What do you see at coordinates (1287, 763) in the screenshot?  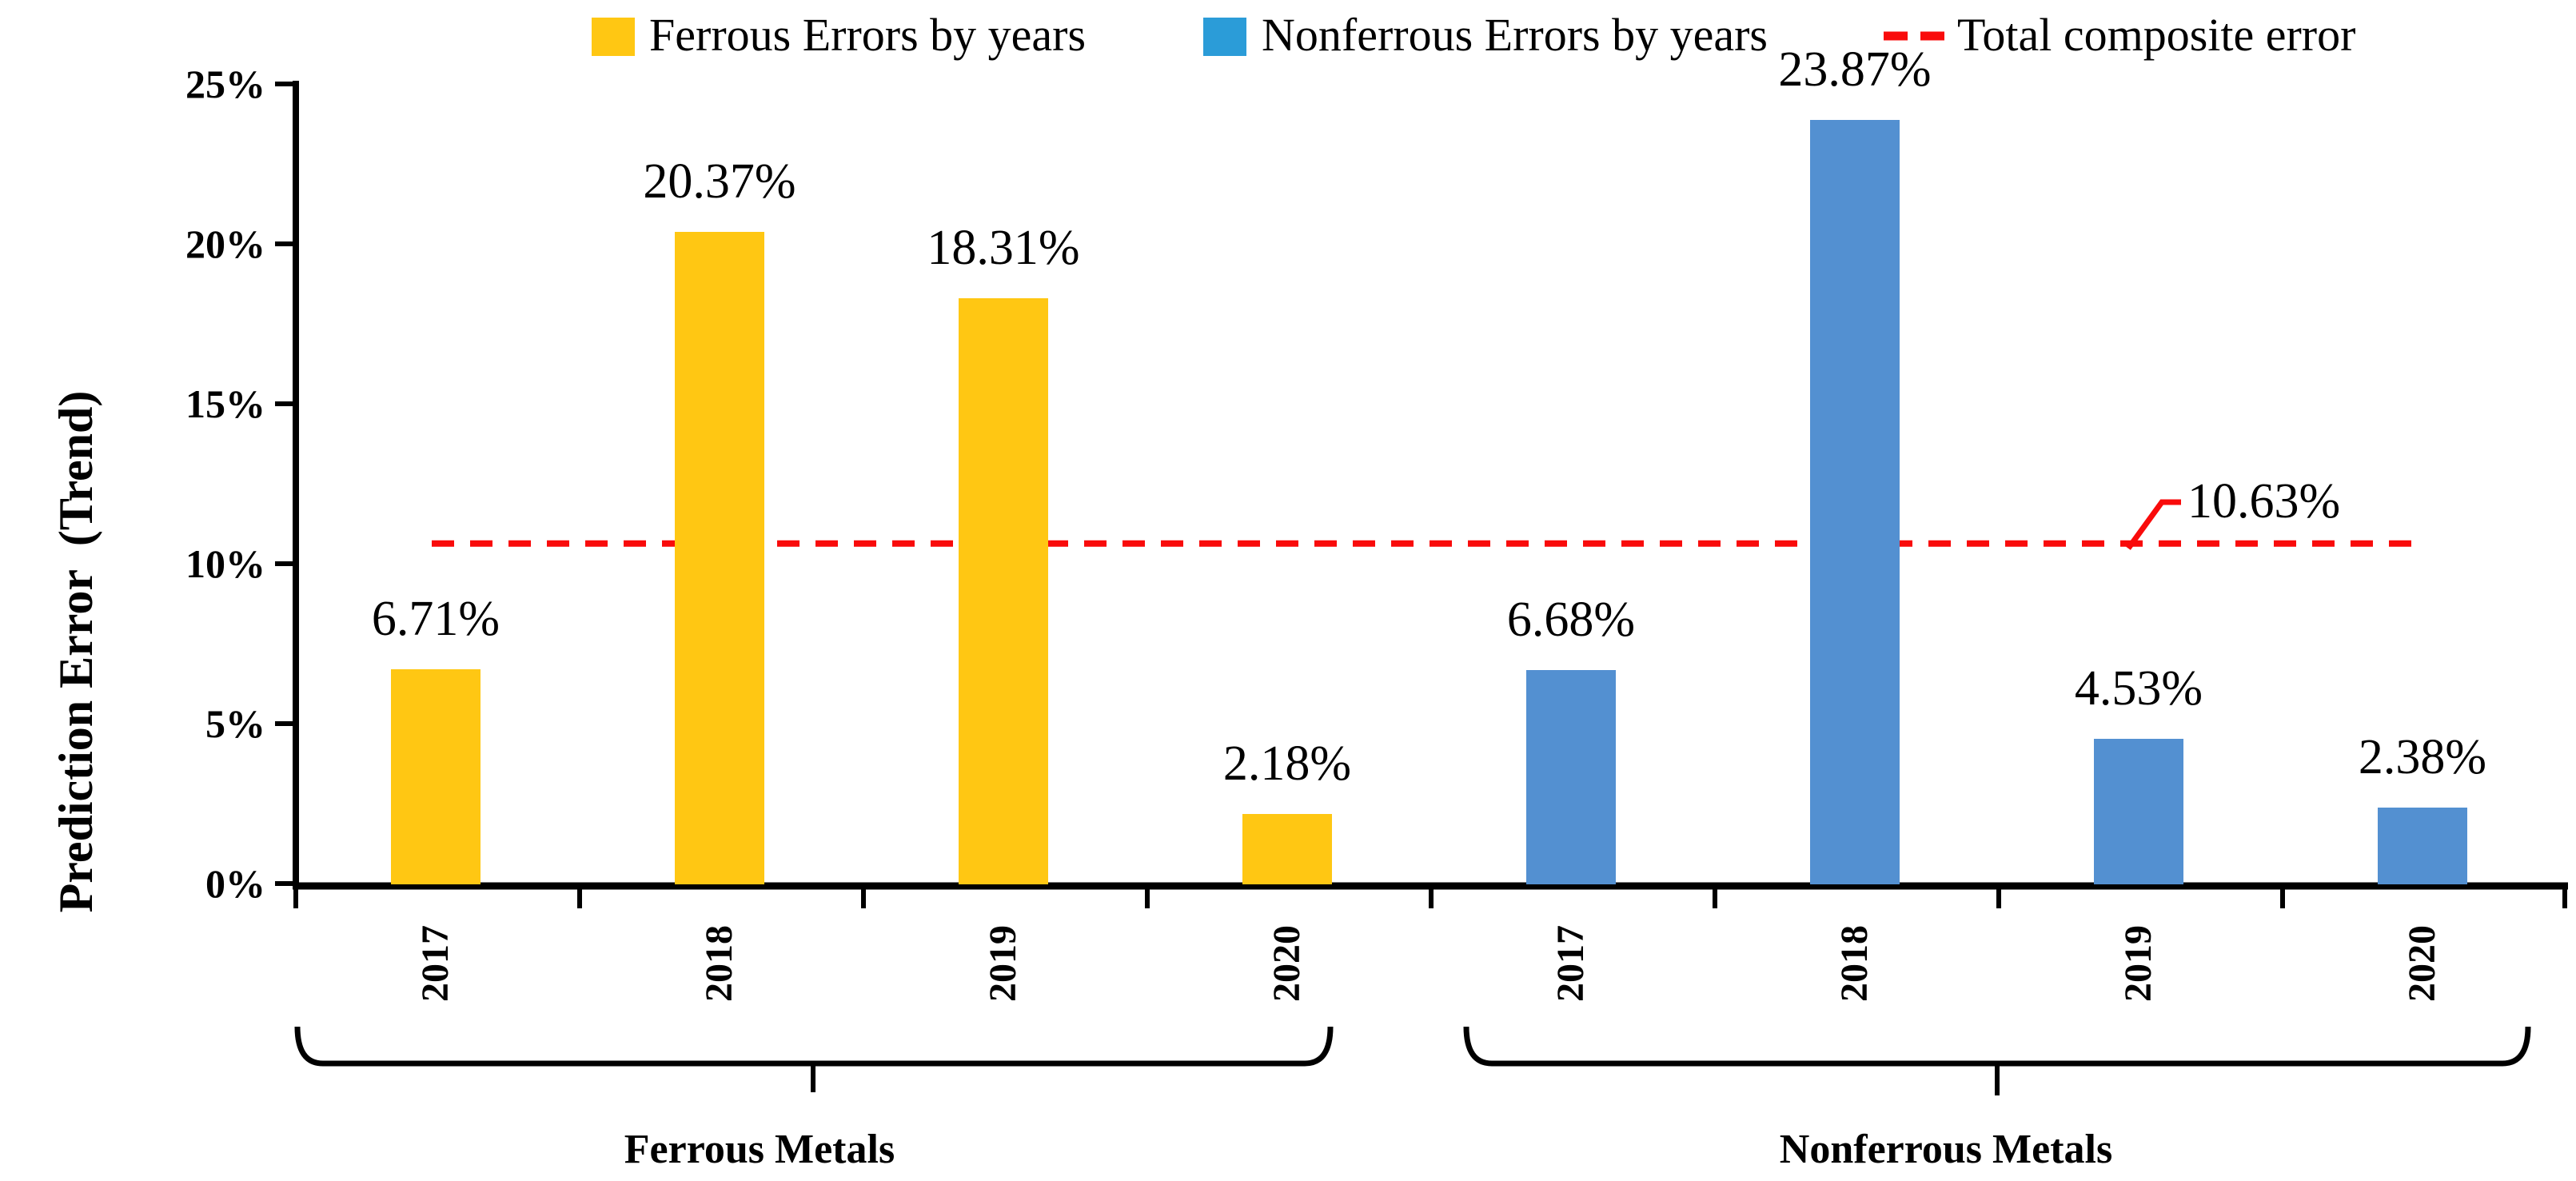 I see `value-label: 2.18%` at bounding box center [1287, 763].